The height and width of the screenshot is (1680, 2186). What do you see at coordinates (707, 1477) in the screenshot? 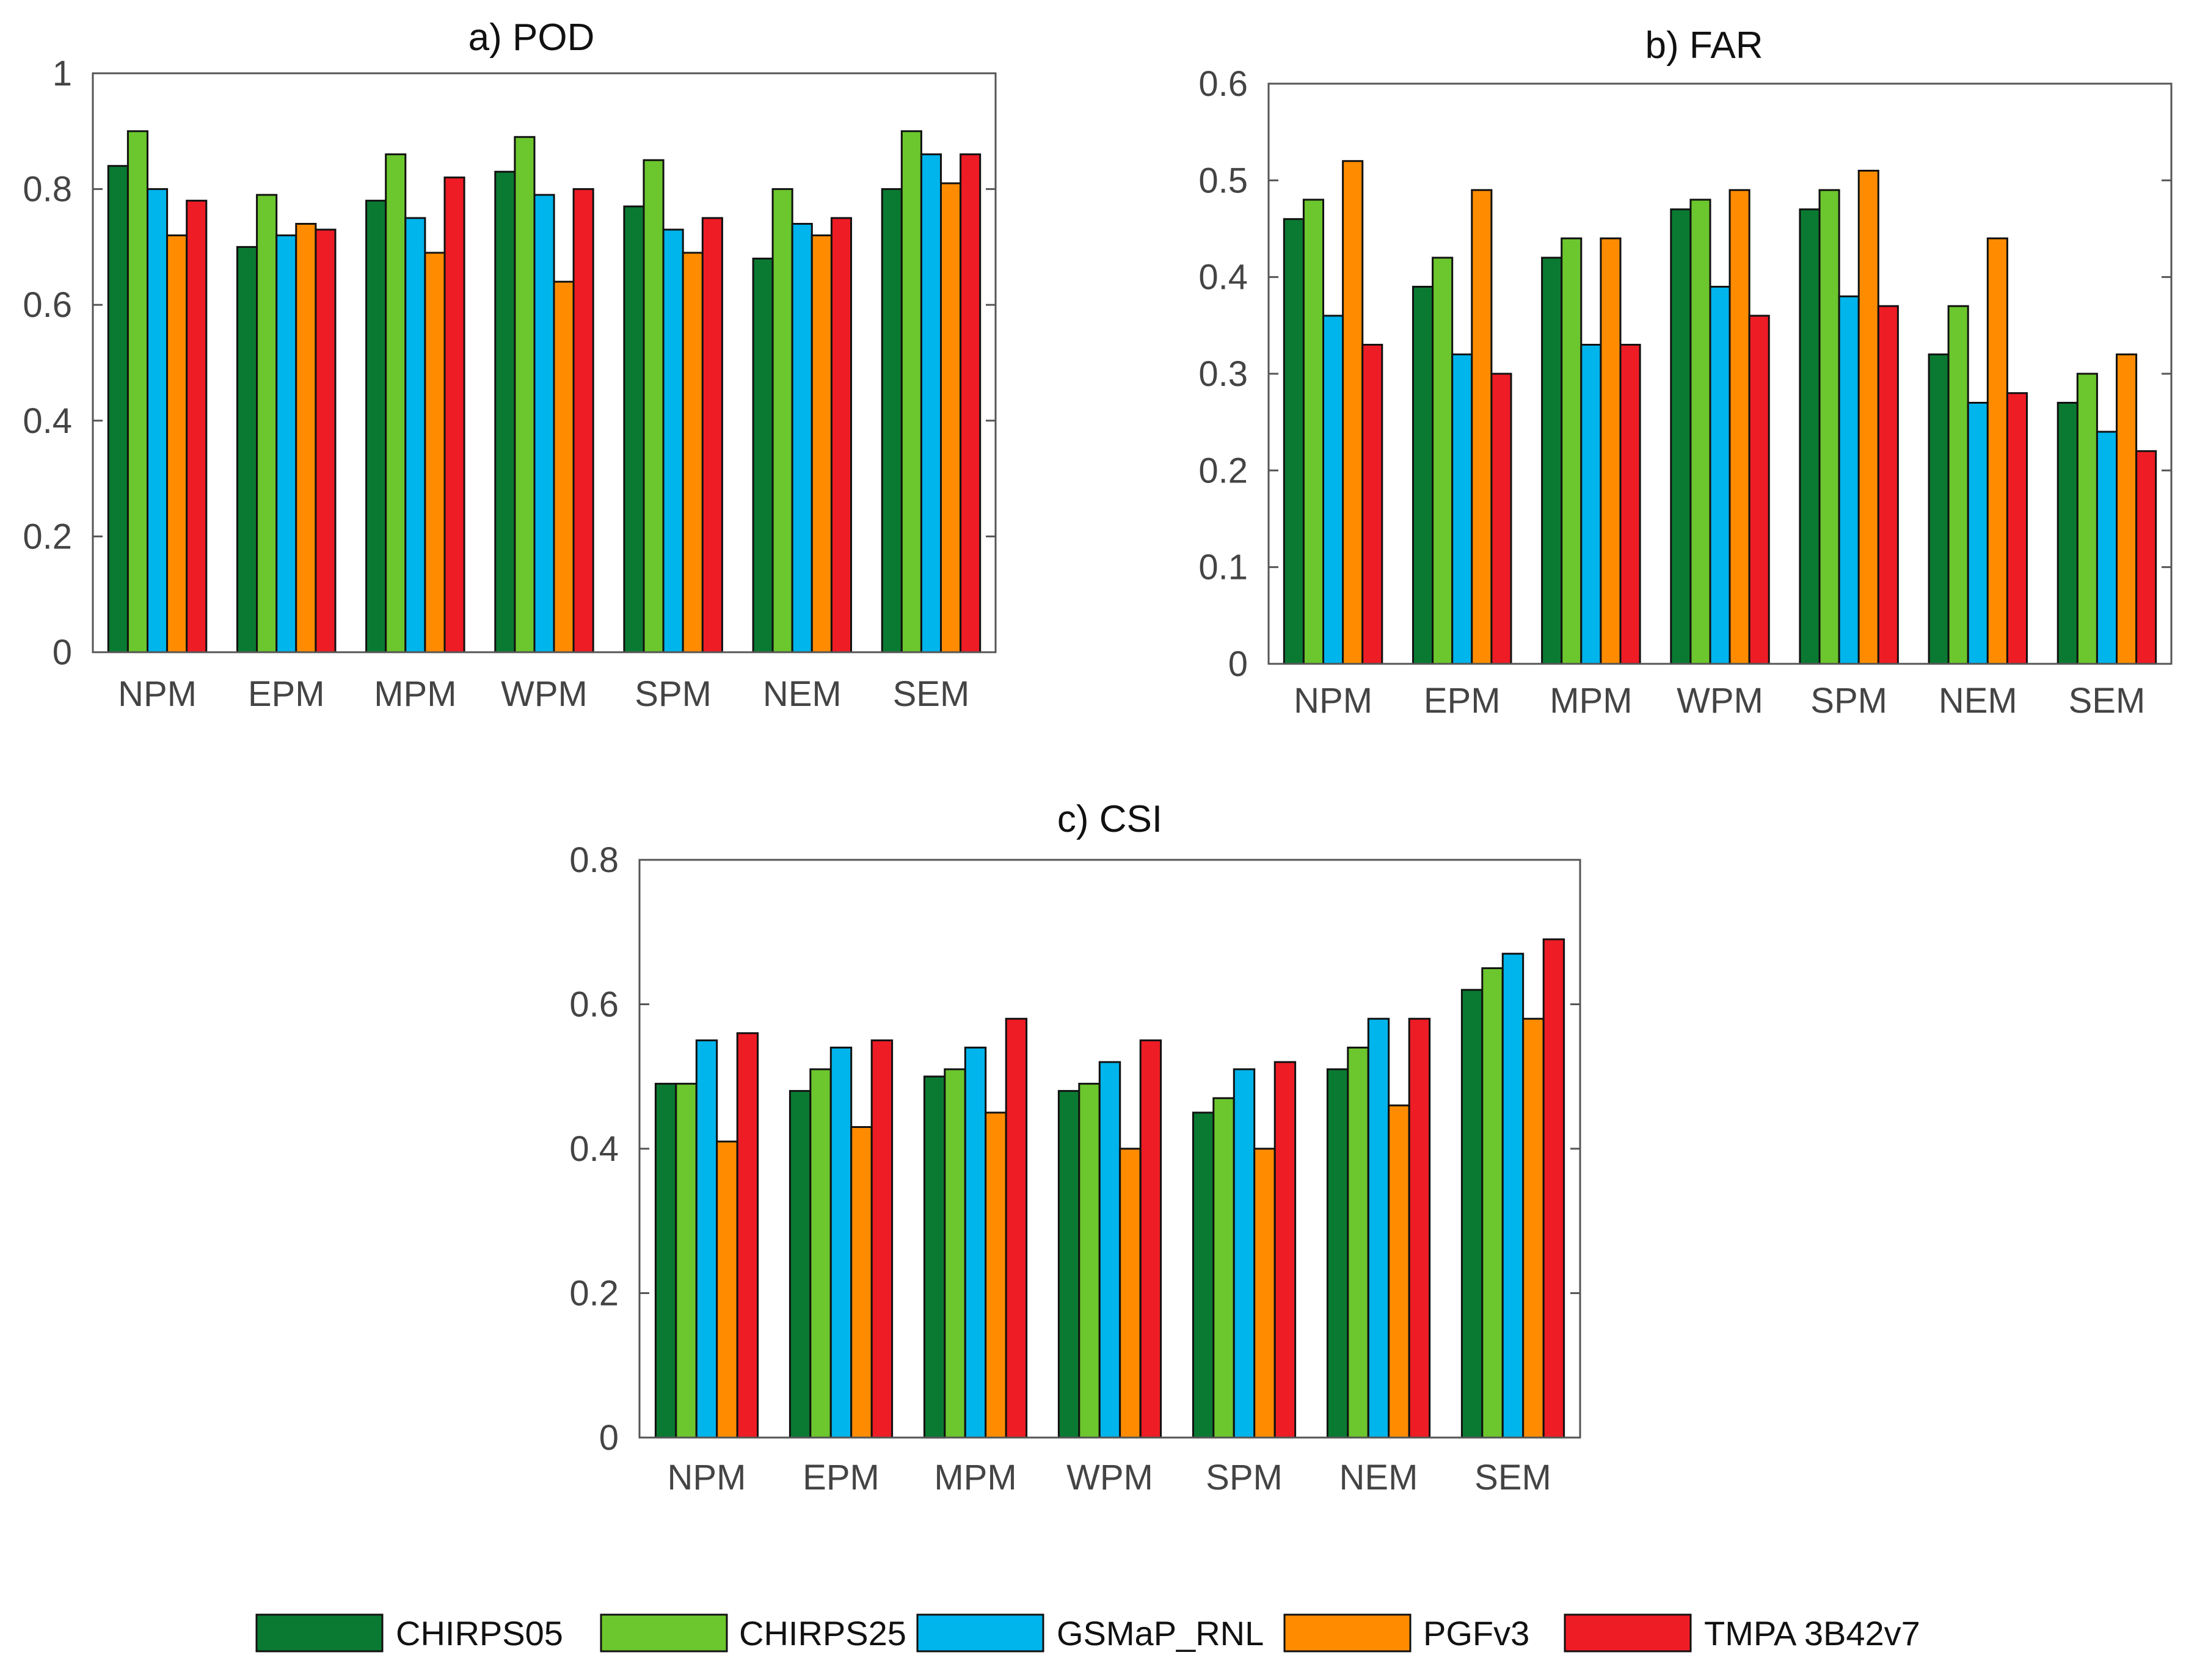
I see `x-tick-label: NPM` at bounding box center [707, 1477].